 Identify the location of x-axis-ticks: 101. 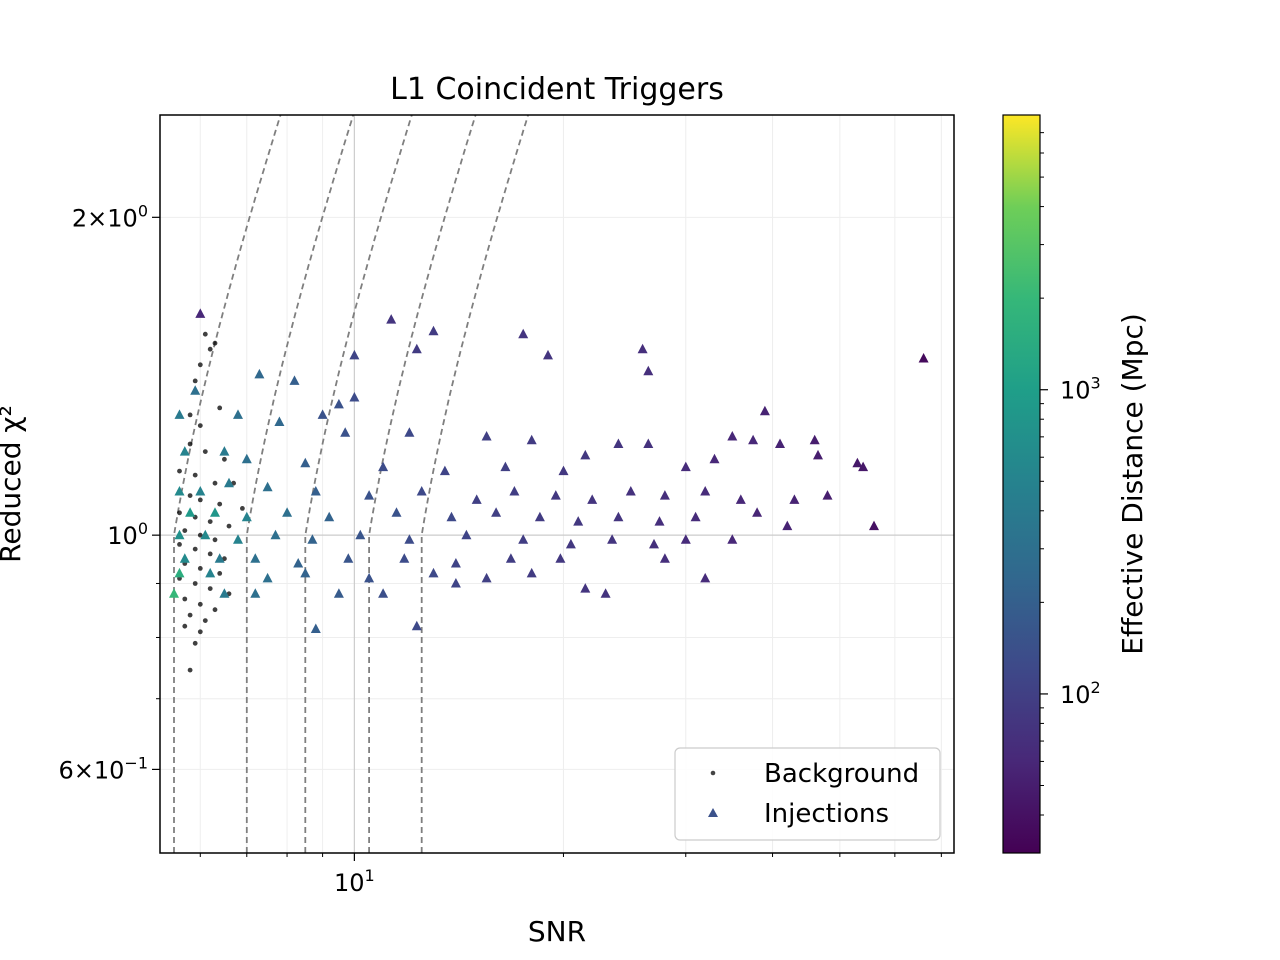
(570, 875).